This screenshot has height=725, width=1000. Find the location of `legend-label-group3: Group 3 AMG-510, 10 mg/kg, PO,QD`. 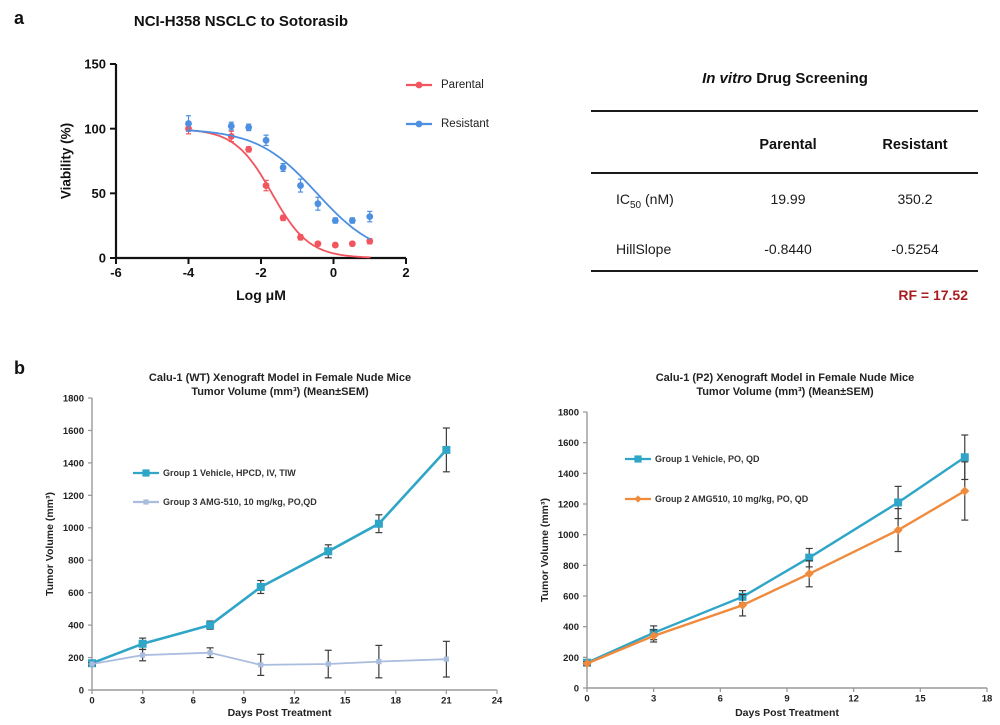

legend-label-group3: Group 3 AMG-510, 10 mg/kg, PO,QD is located at coordinates (240, 502).